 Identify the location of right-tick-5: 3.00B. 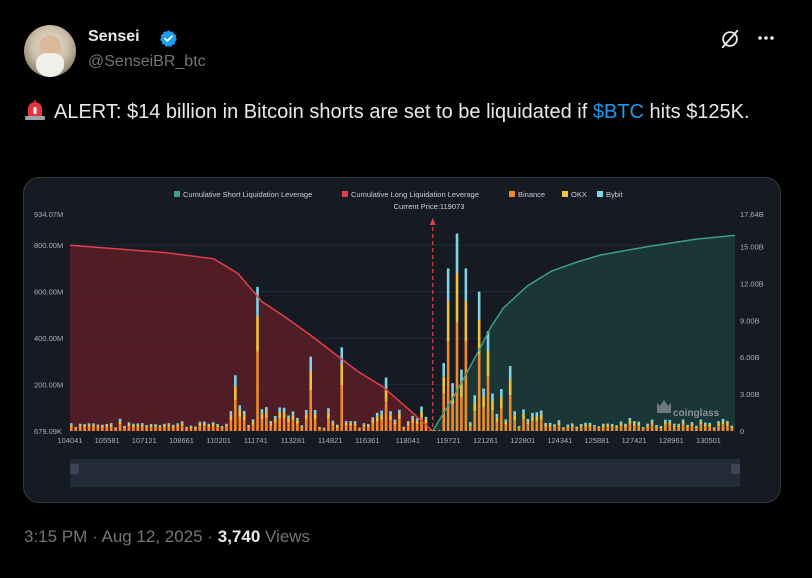
(750, 394).